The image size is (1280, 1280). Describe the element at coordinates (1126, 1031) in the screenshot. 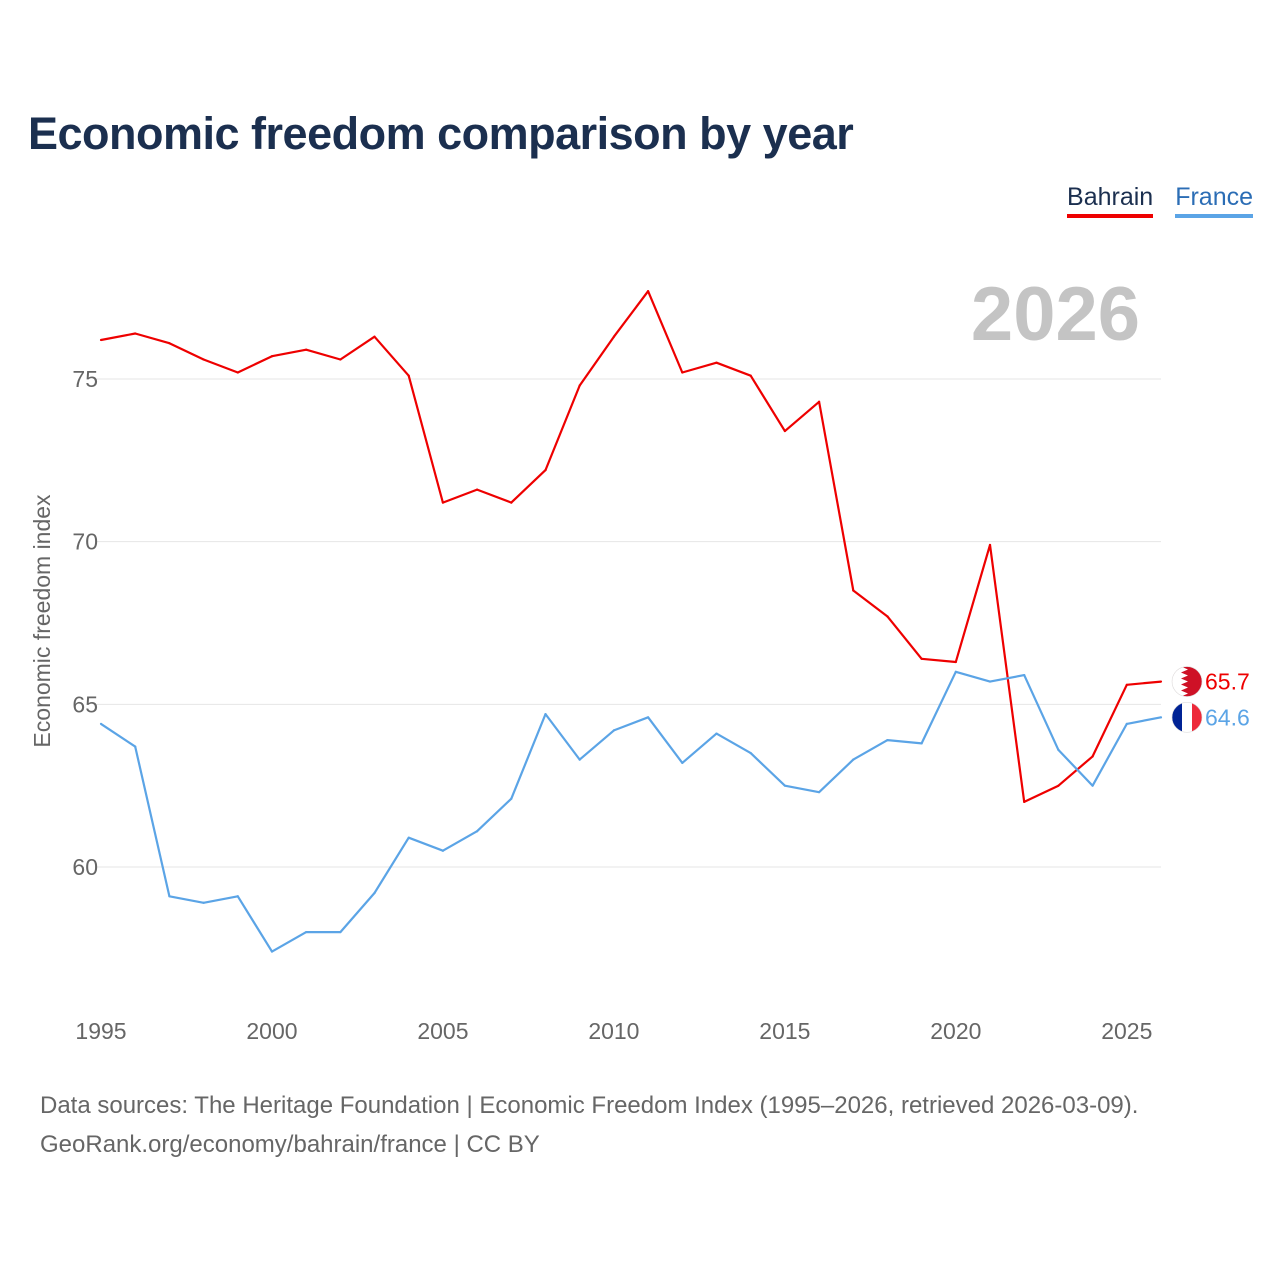

I see `x-tick-label: 2025` at that location.